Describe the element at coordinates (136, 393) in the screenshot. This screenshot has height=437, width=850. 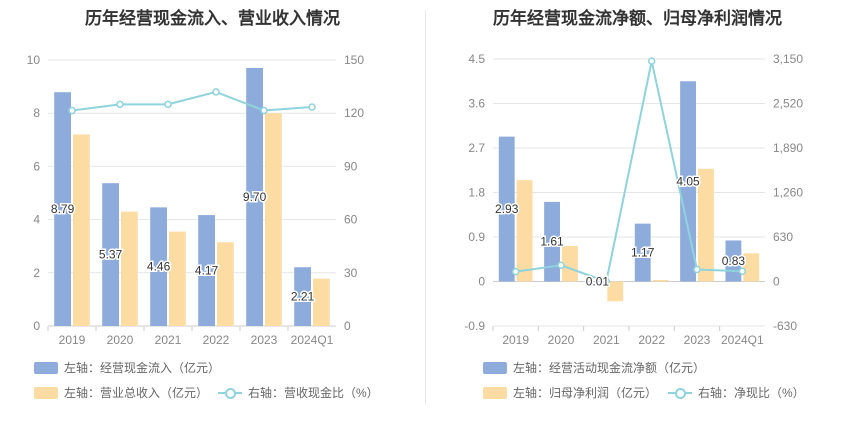
I see `legend-label: 左轴：营业总收入（亿元）` at that location.